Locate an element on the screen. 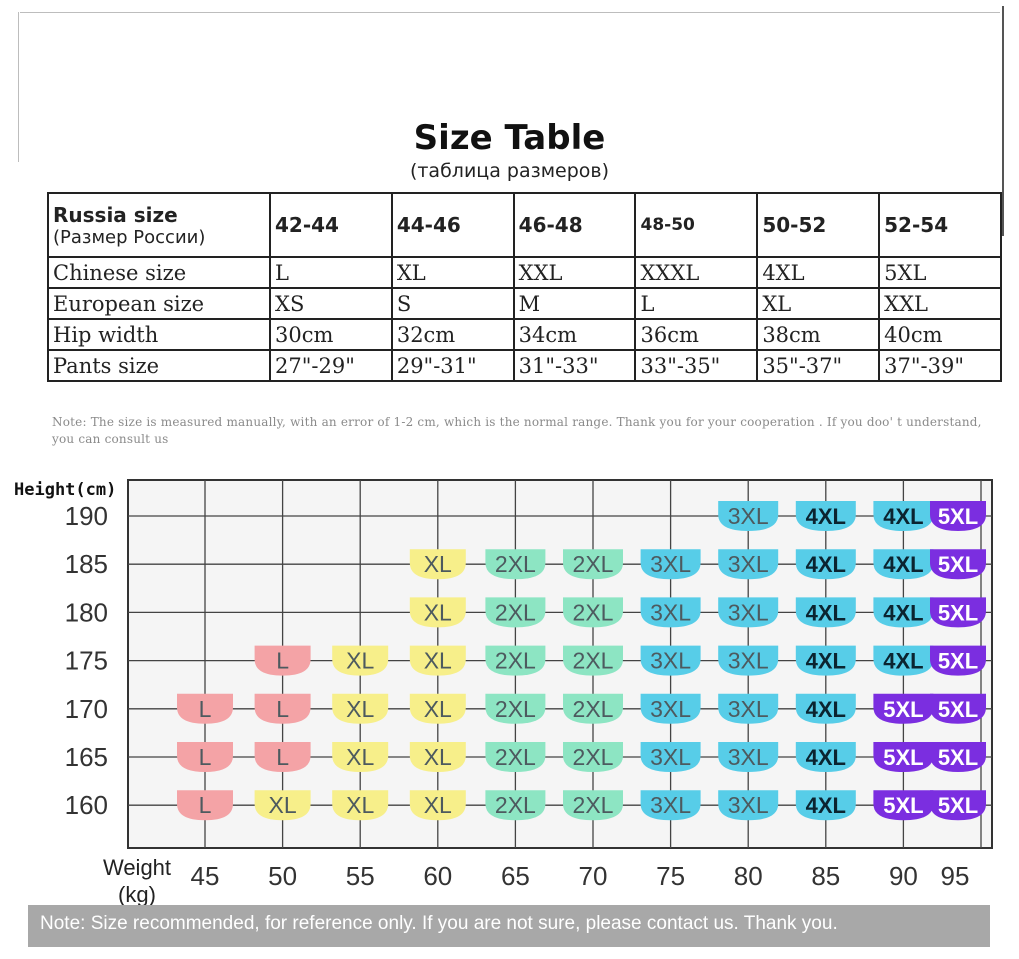  row-label: European size is located at coordinates (159, 303).